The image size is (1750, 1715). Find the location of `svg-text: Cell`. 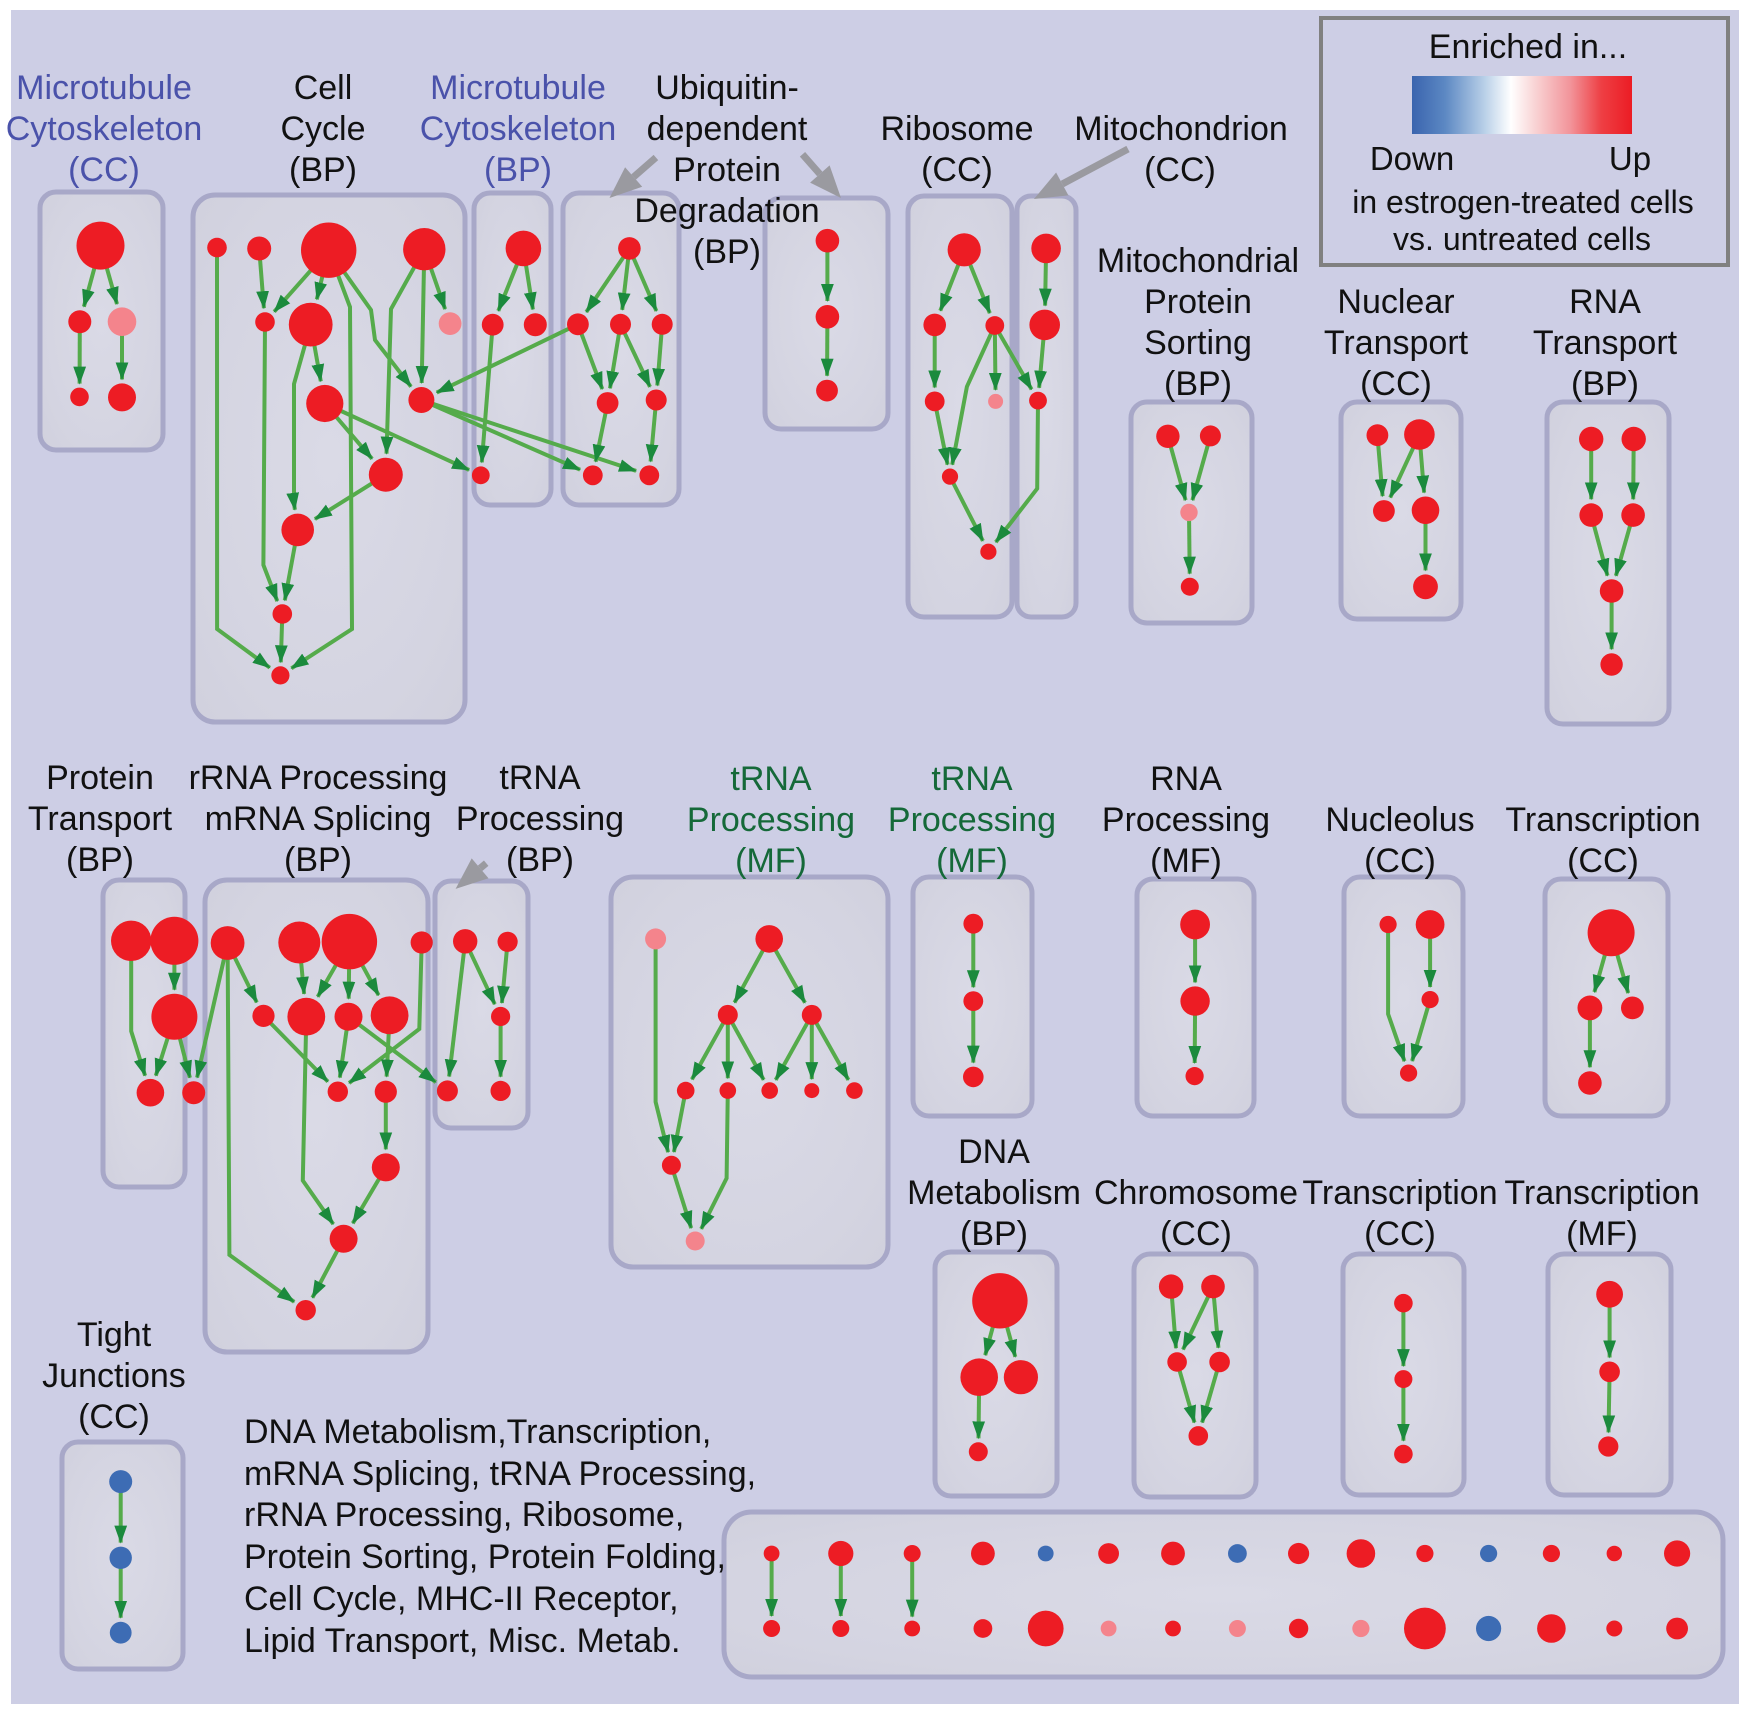

svg-text: Cell is located at coordinates (323, 88).